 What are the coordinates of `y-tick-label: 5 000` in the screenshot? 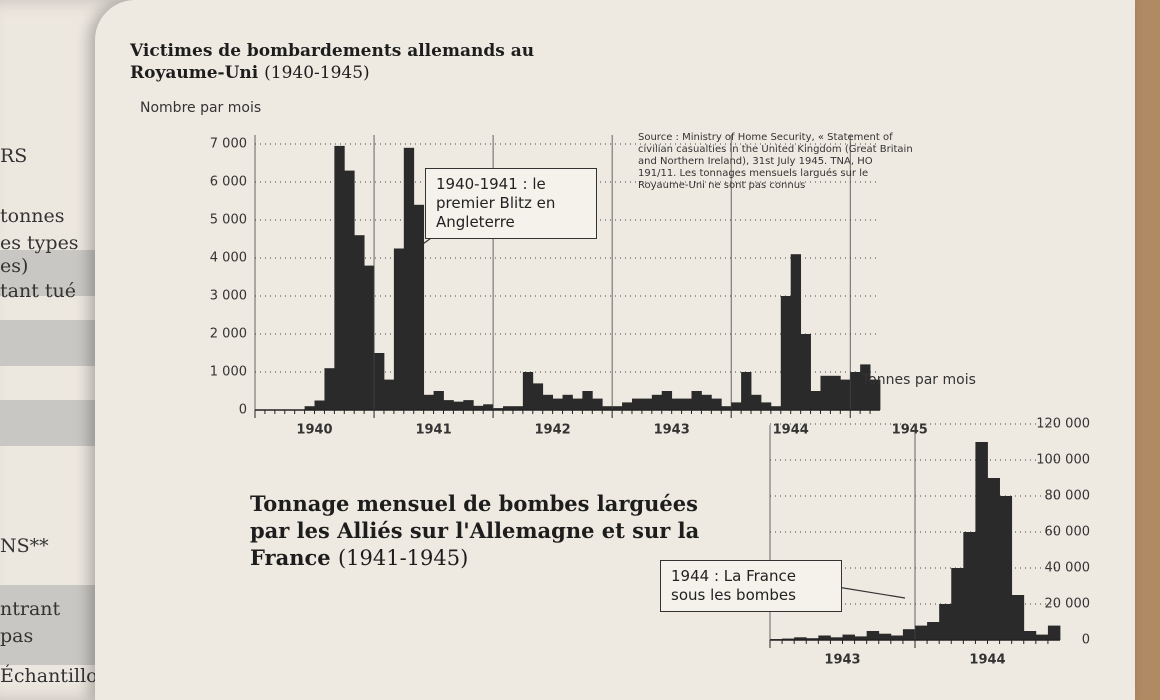 It's located at (228, 220).